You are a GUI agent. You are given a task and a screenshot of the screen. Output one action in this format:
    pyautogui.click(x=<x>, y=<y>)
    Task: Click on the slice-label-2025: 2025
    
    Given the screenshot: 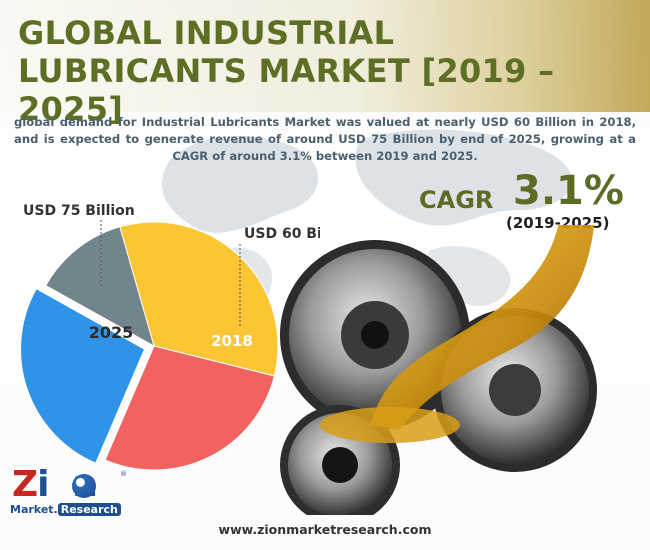 What is the action you would take?
    pyautogui.click(x=111, y=332)
    